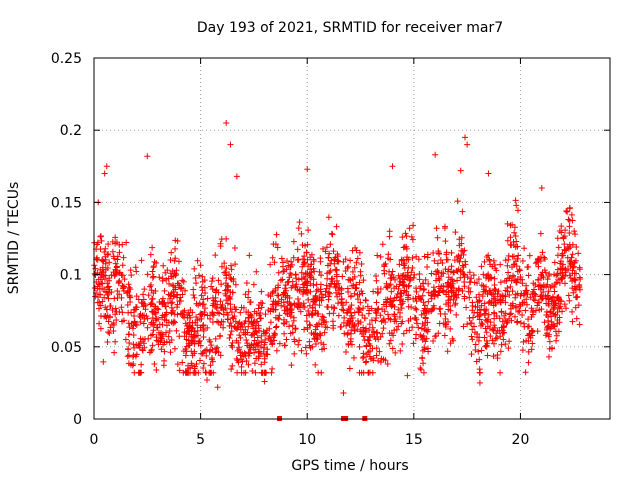 This screenshot has height=480, width=640. Describe the element at coordinates (200, 440) in the screenshot. I see `x-tick-label: 5` at that location.